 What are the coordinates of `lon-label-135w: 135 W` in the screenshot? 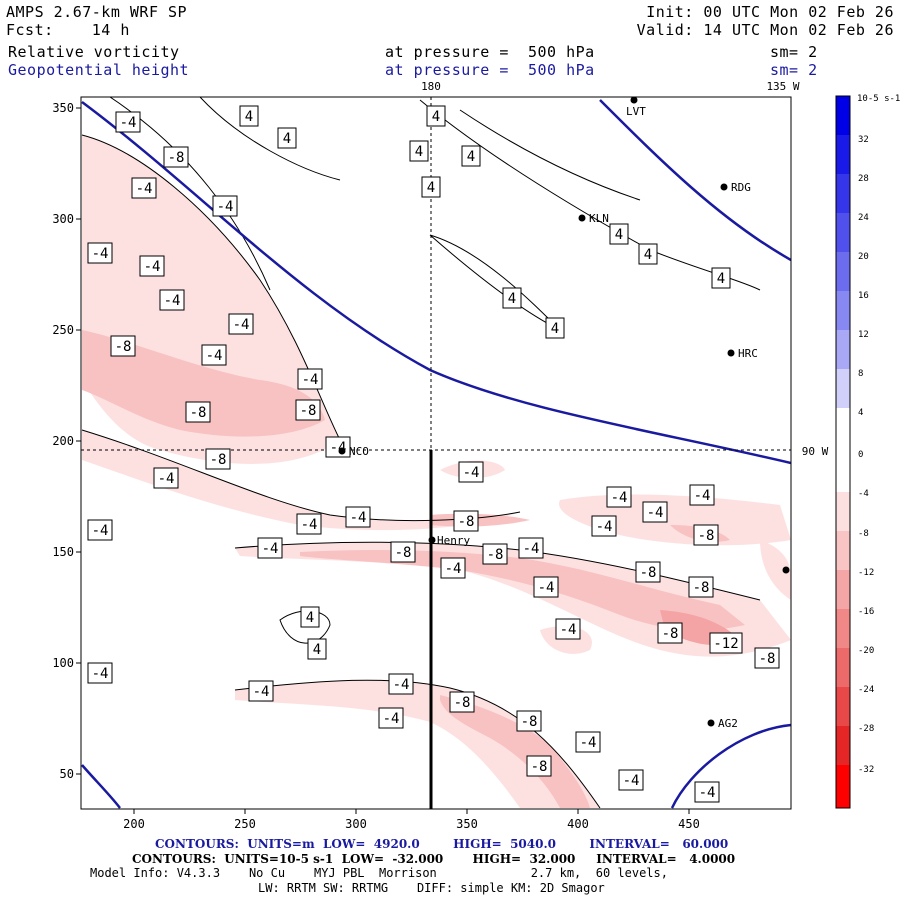 It's located at (782, 86).